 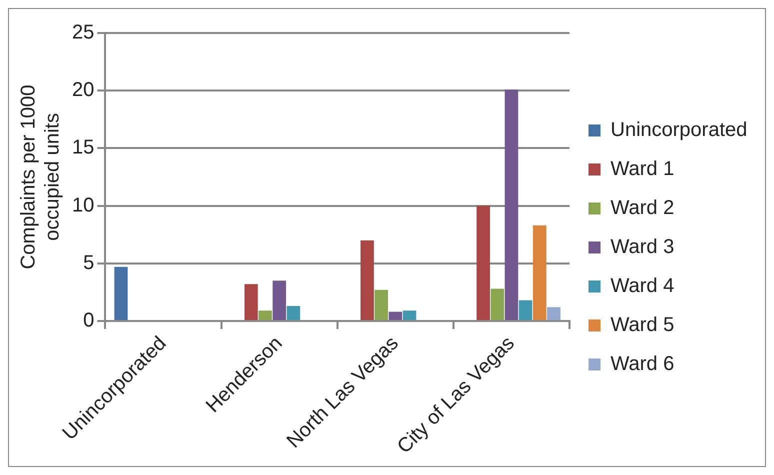 What do you see at coordinates (642, 286) in the screenshot?
I see `legend-label: Ward 4` at bounding box center [642, 286].